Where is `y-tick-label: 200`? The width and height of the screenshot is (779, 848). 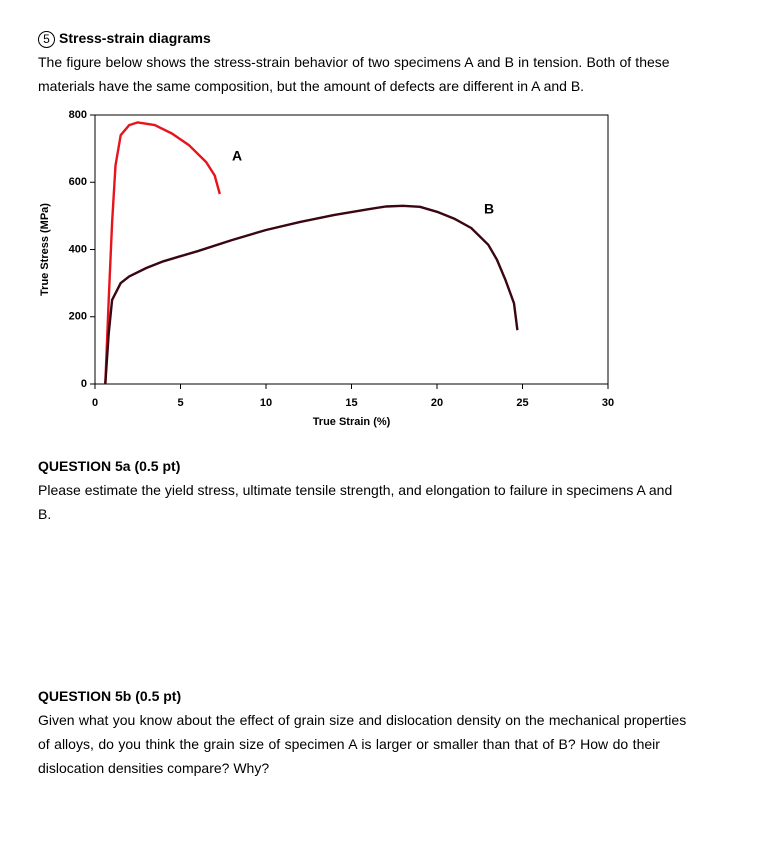
y-tick-label: 200 is located at coordinates (78, 317).